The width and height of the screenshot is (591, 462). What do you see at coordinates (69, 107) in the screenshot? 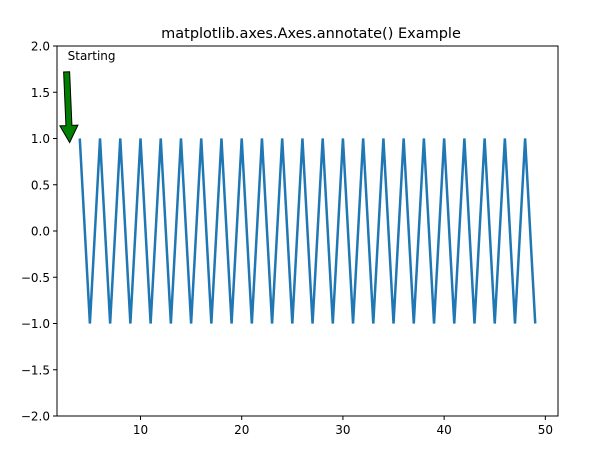
I see `annotation-arrow` at bounding box center [69, 107].